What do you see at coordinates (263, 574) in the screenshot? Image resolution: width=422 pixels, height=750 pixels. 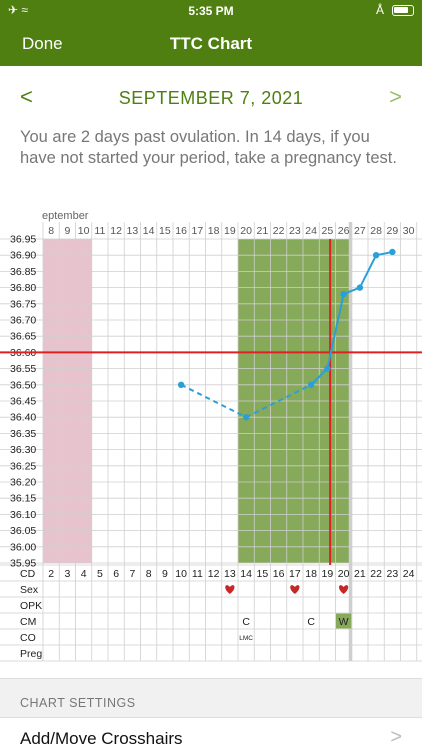 I see `cycle-day-label: 15` at bounding box center [263, 574].